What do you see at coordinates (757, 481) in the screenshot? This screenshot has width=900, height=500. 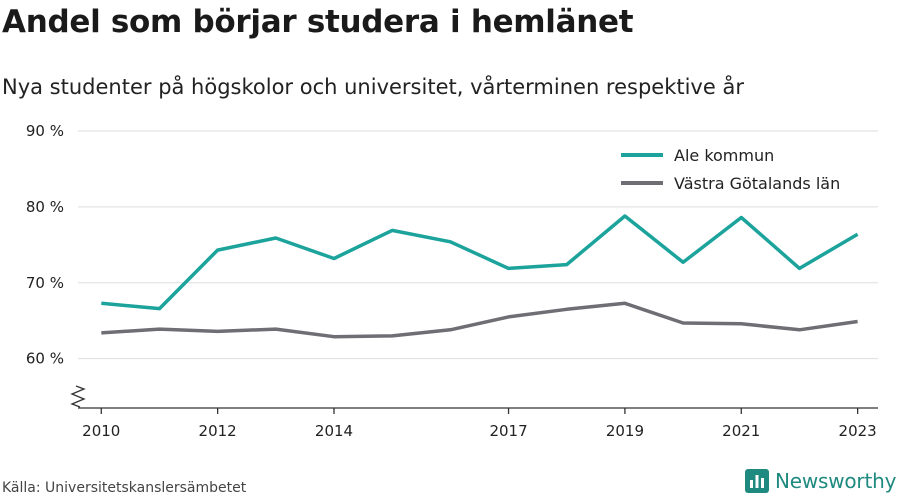 I see `newsworthy-logo-icon` at bounding box center [757, 481].